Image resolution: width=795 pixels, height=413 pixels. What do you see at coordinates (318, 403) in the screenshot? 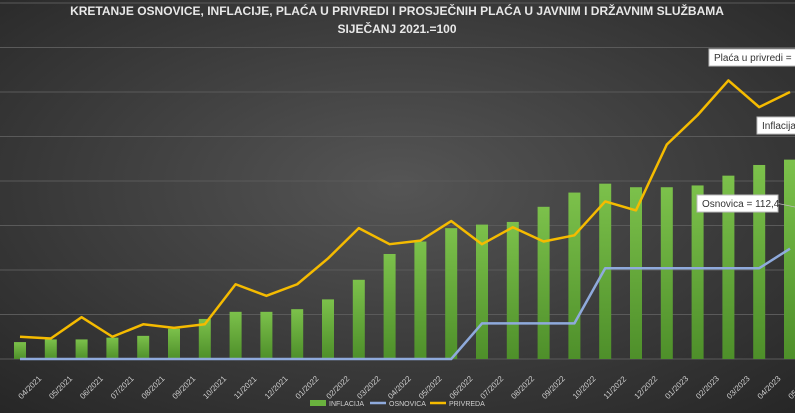
I see `legend-swatch` at bounding box center [318, 403].